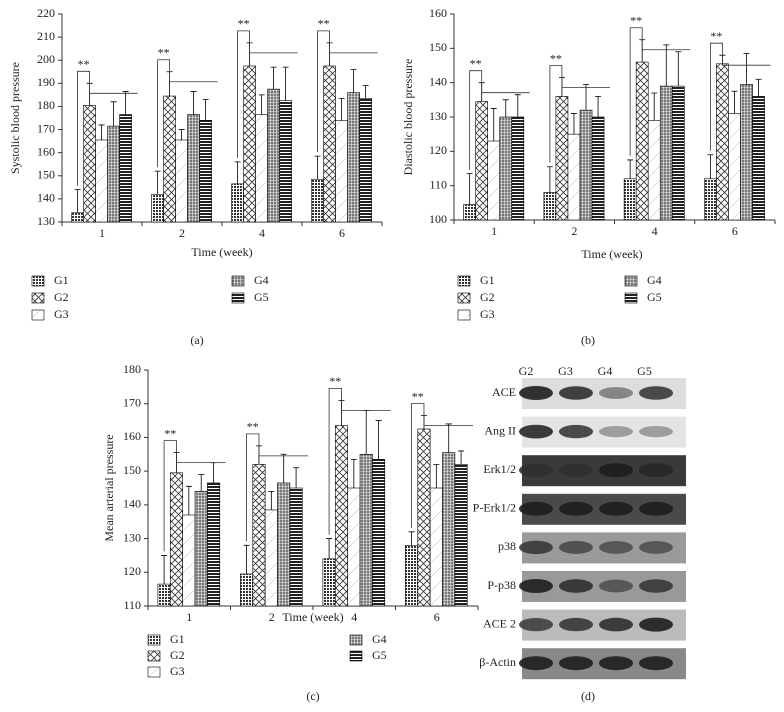  Describe the element at coordinates (46, 59) in the screenshot. I see `y-tick-label: 200` at that location.